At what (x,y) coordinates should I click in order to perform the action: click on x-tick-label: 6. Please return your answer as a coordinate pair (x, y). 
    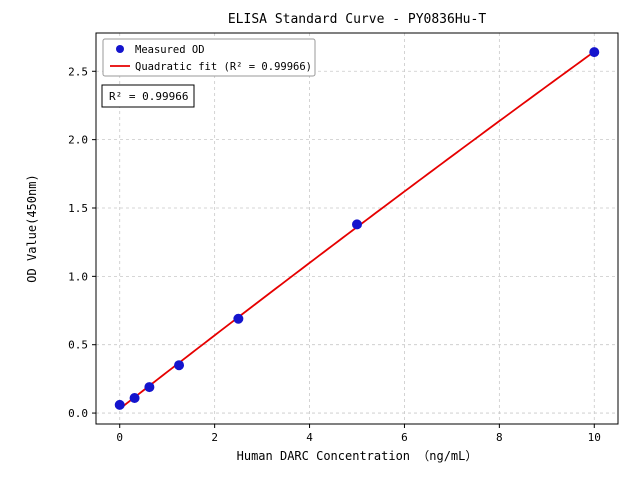
    Looking at the image, I should click on (404, 437).